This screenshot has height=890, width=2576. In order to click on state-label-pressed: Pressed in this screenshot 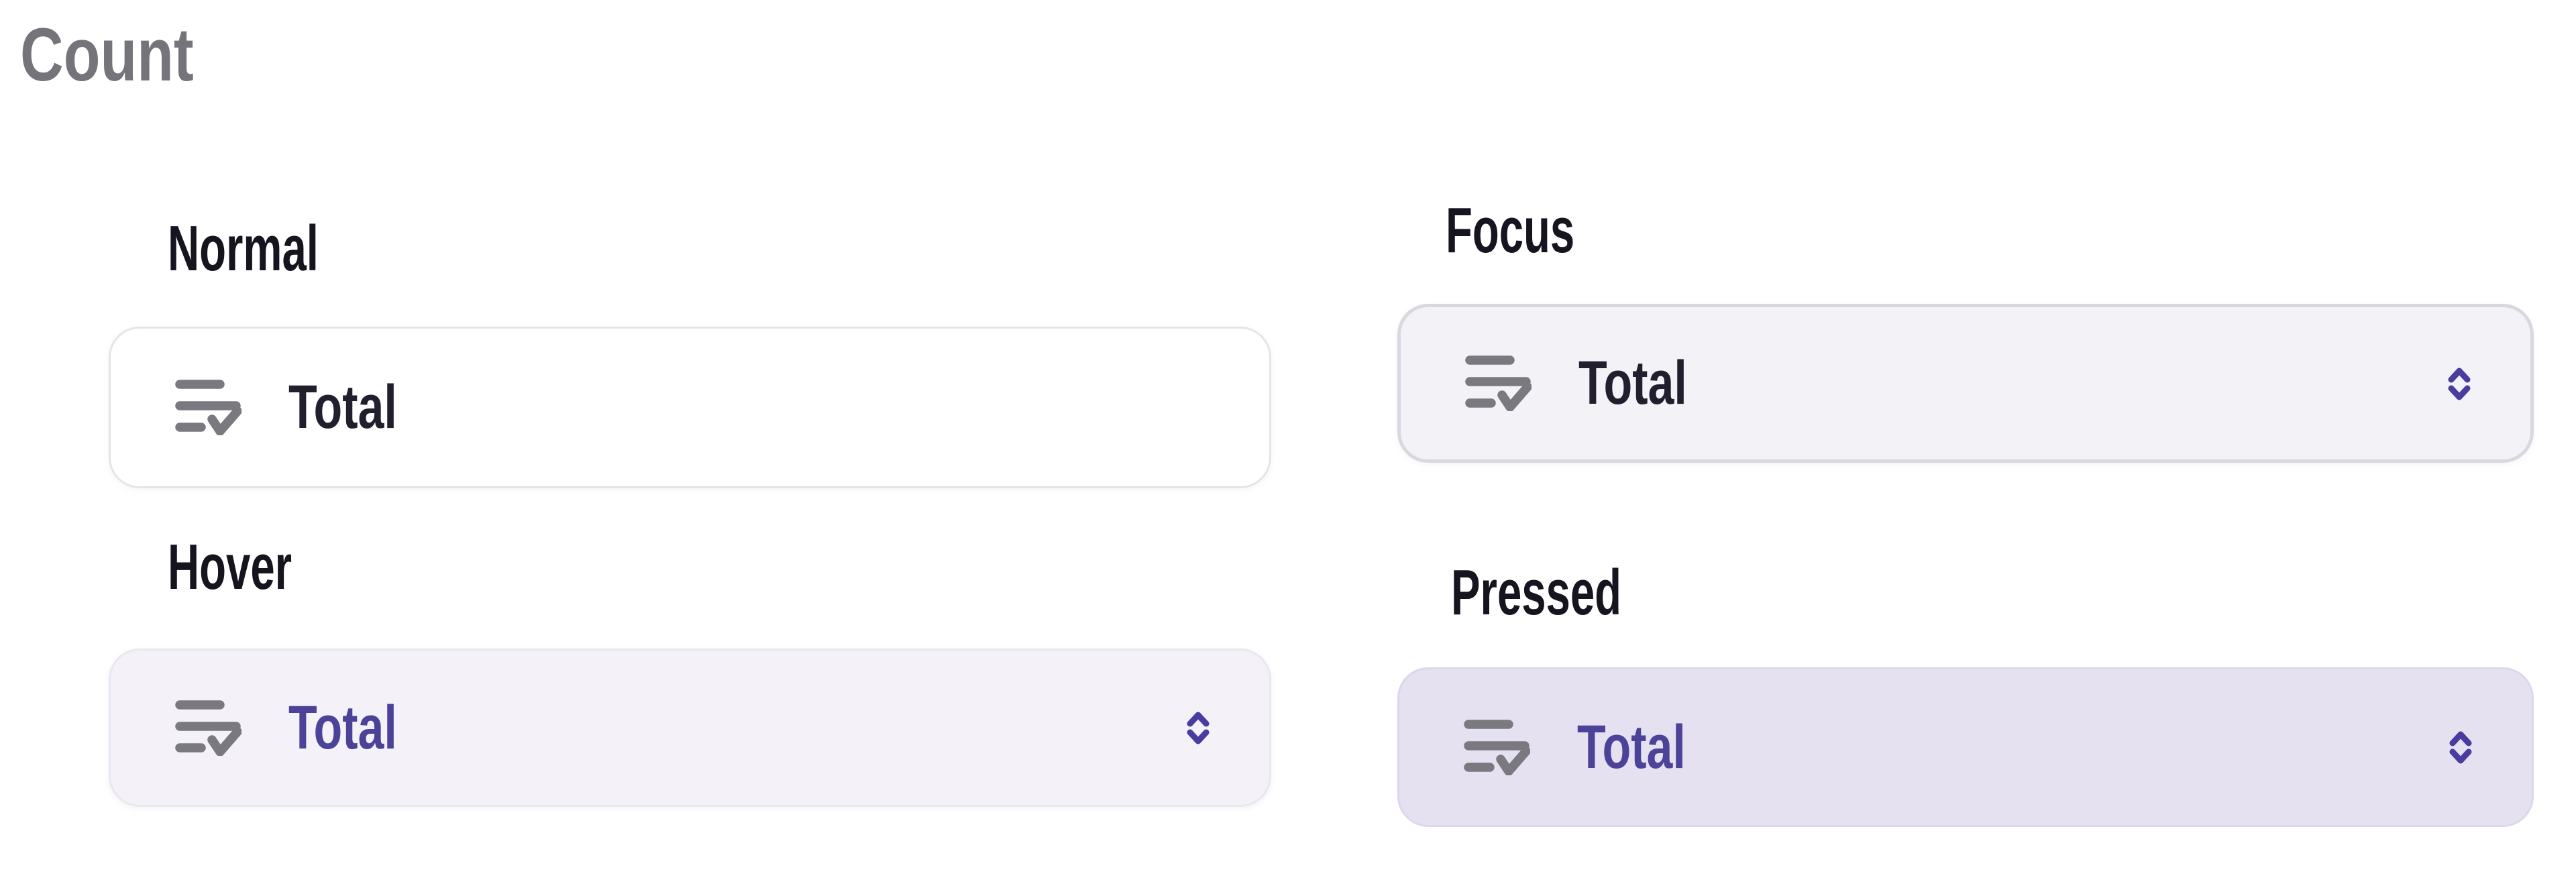, I will do `click(1536, 592)`.